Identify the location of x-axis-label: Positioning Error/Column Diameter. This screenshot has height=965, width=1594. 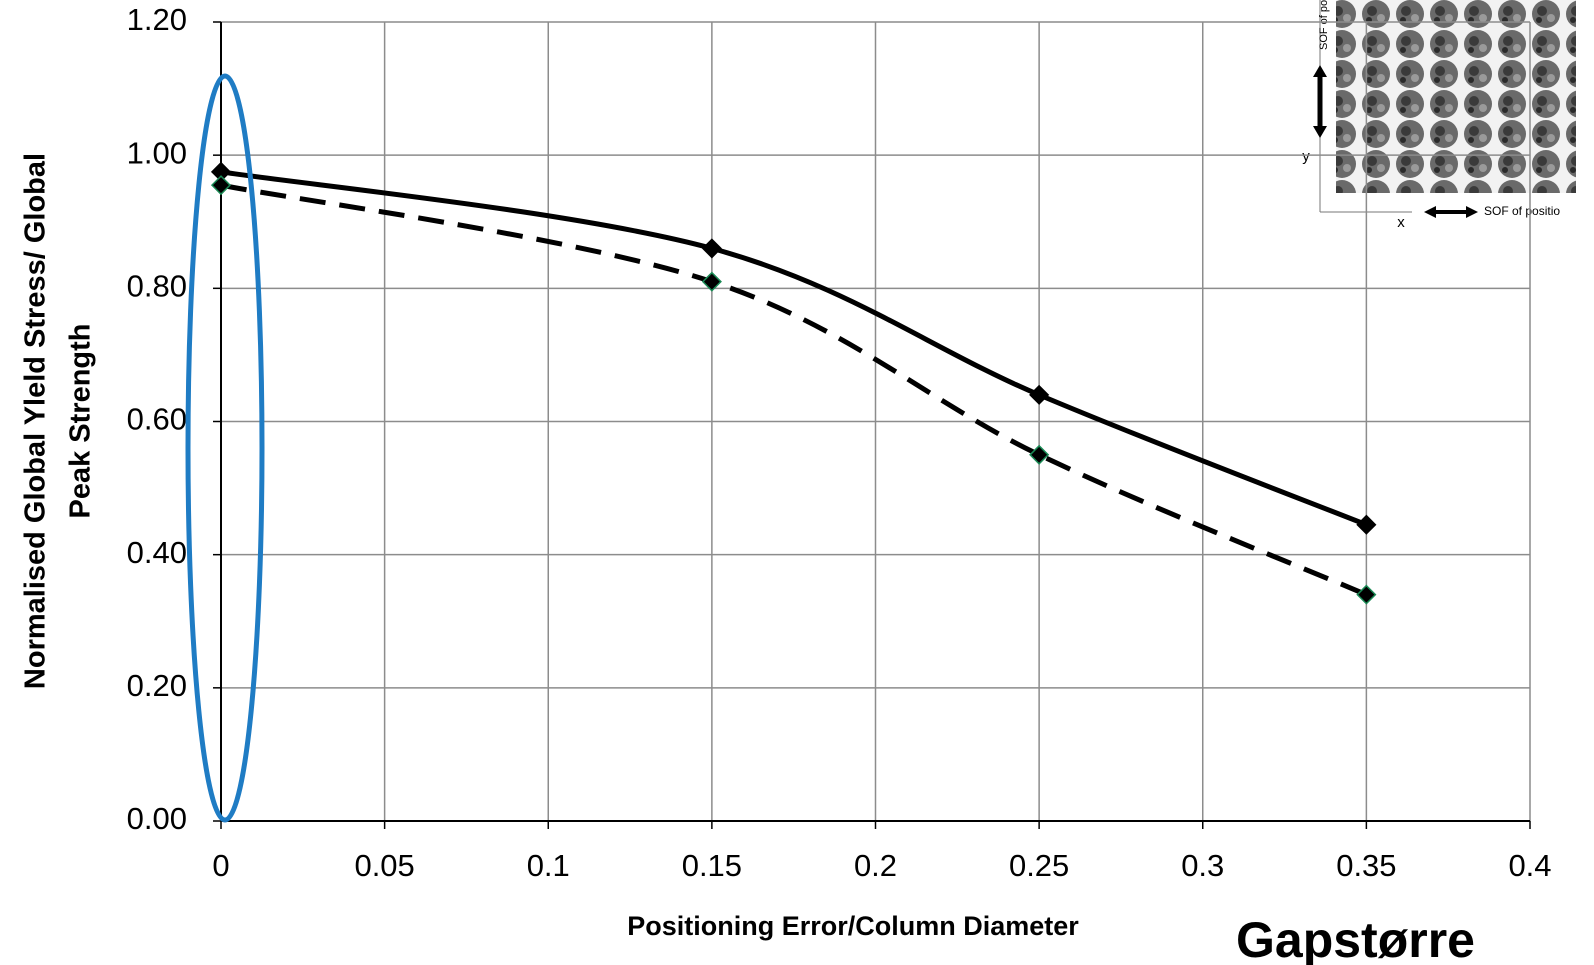
(853, 926).